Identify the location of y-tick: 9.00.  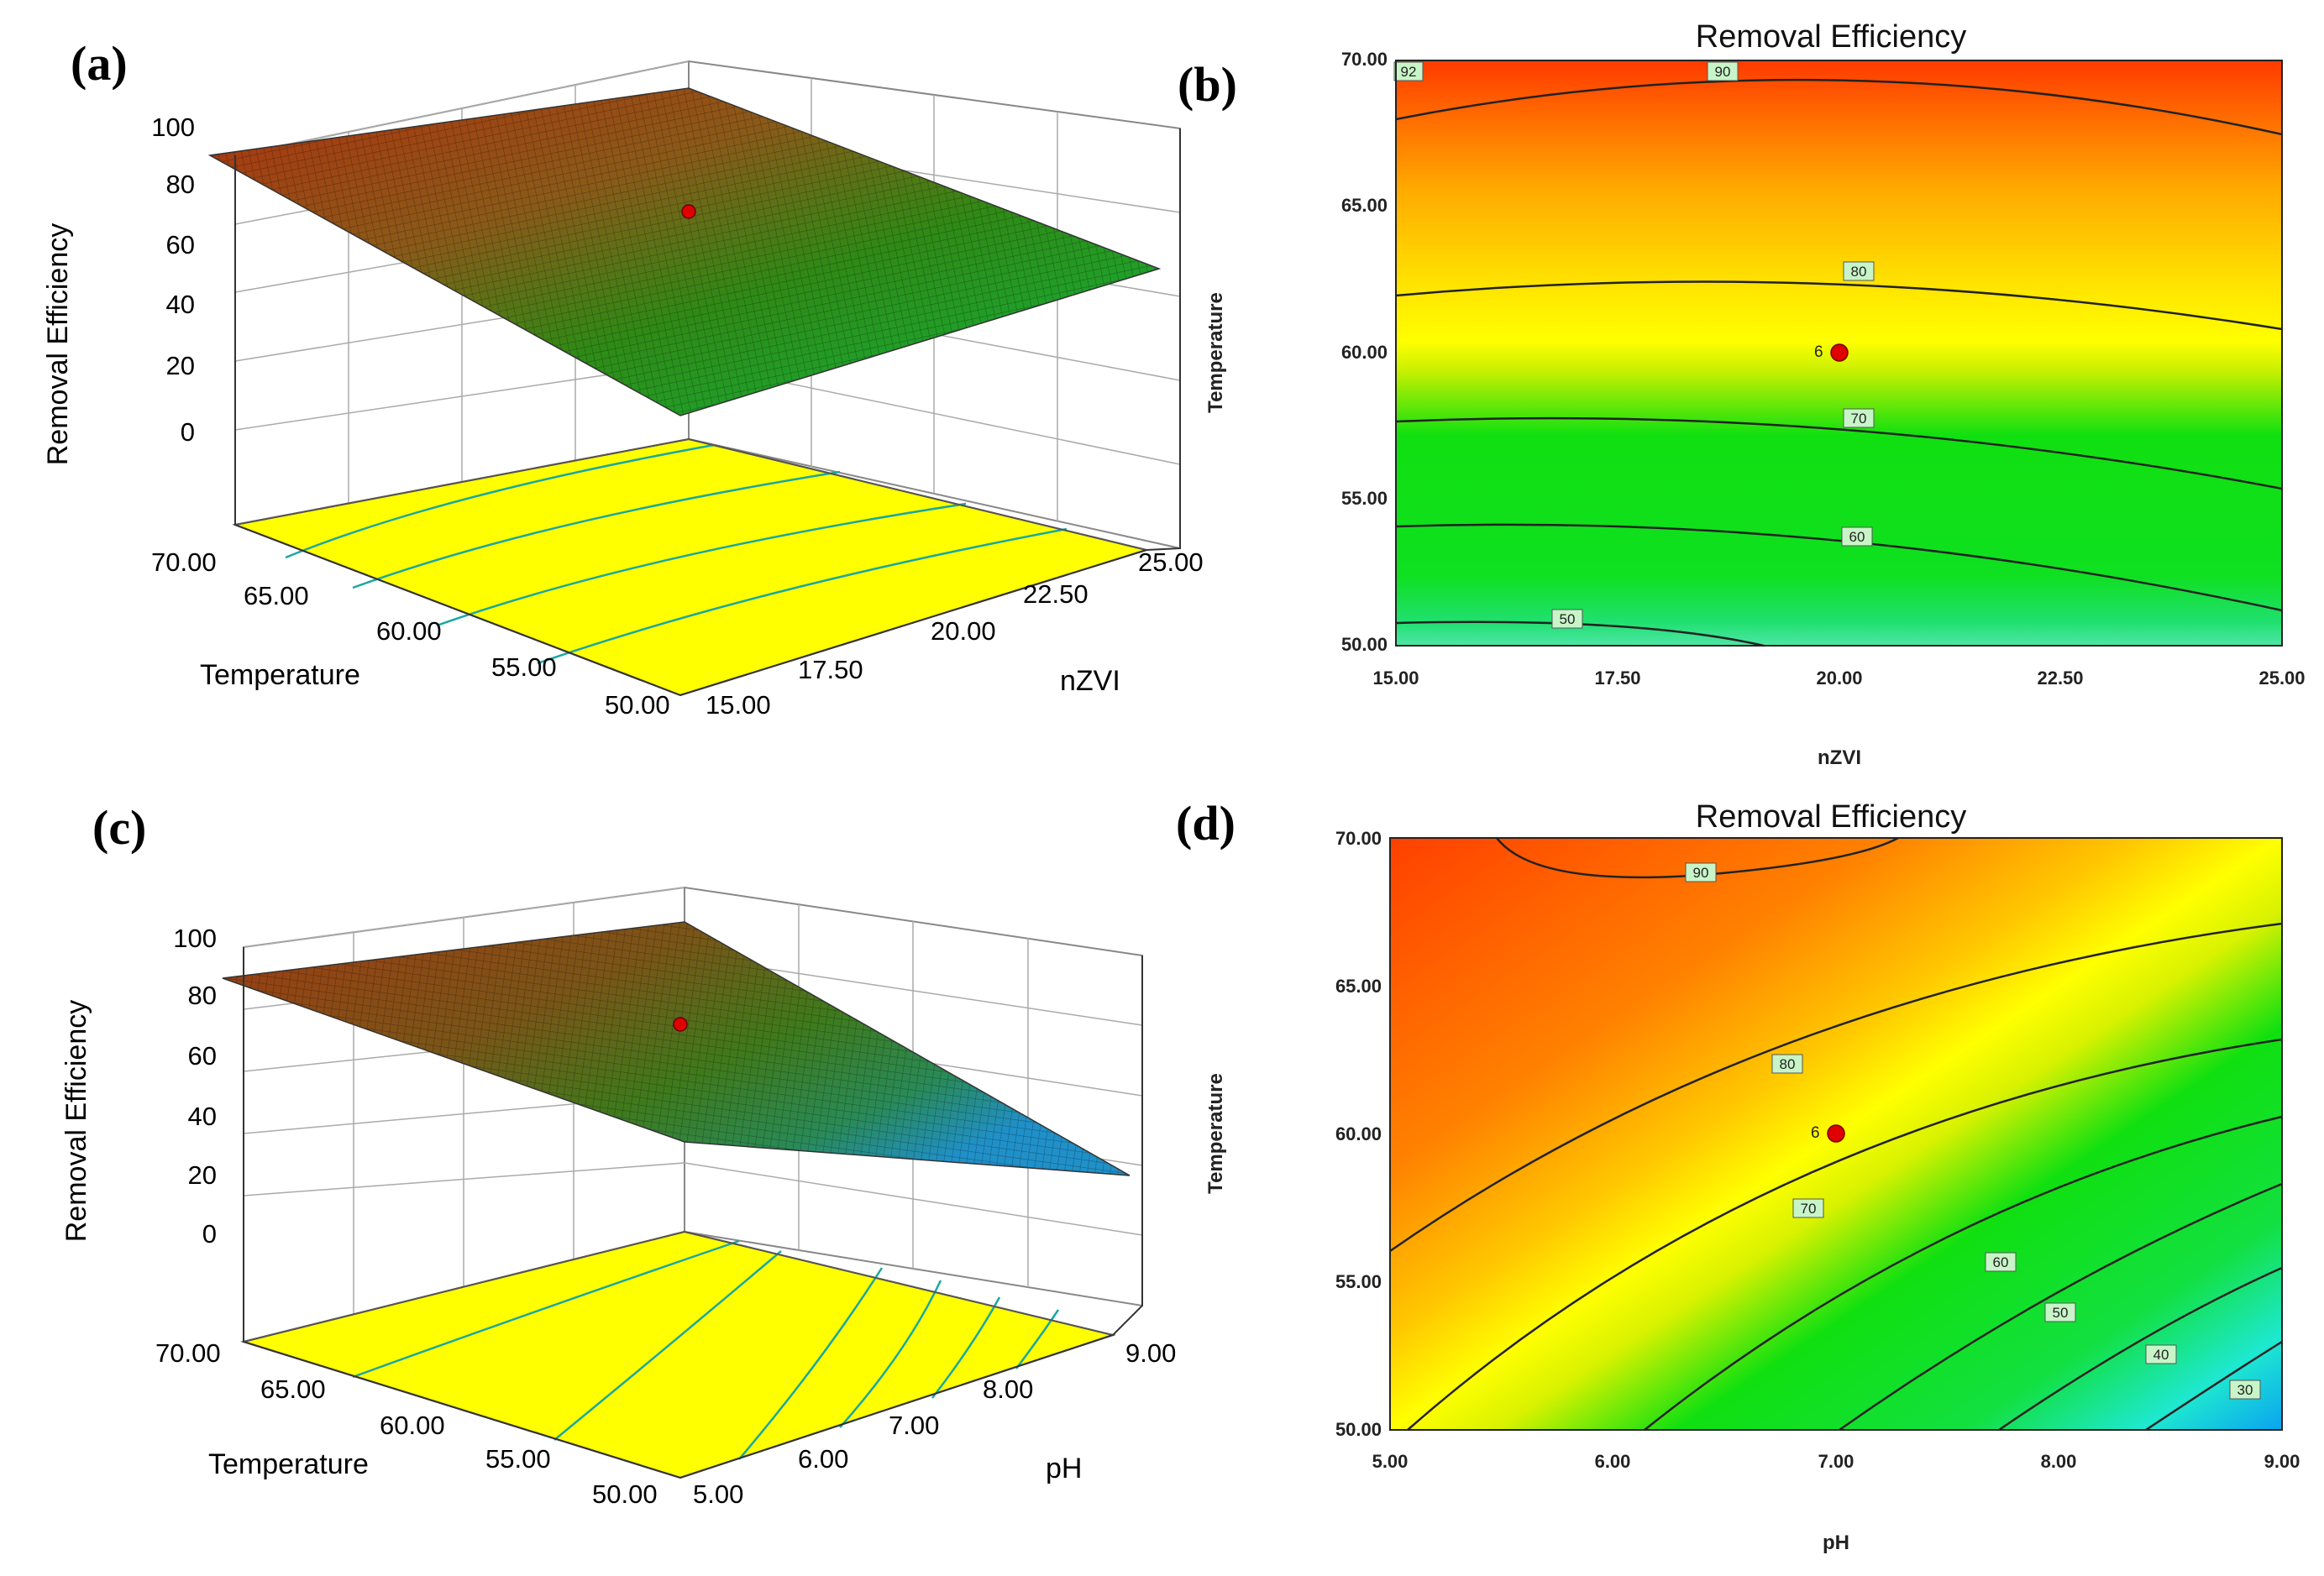
(1150, 1353).